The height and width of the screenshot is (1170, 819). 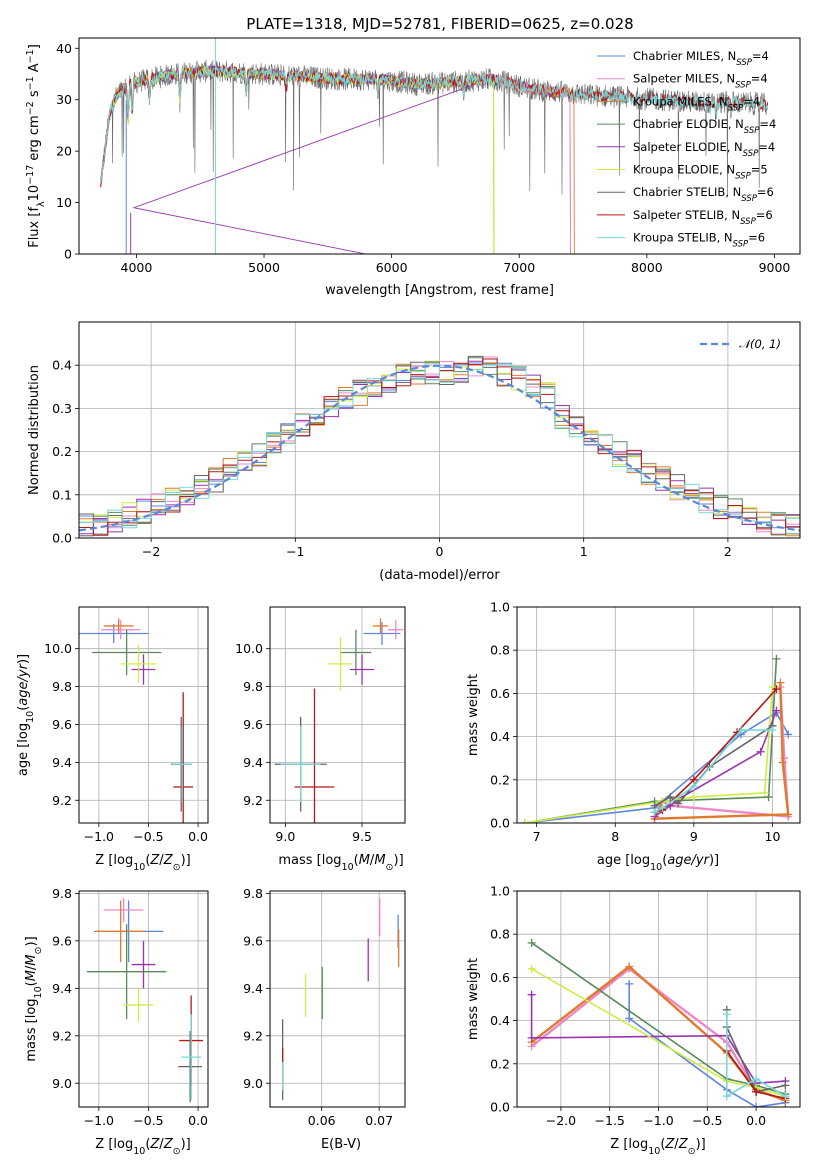 What do you see at coordinates (34, 227) in the screenshot?
I see `label-part: Flux [f` at bounding box center [34, 227].